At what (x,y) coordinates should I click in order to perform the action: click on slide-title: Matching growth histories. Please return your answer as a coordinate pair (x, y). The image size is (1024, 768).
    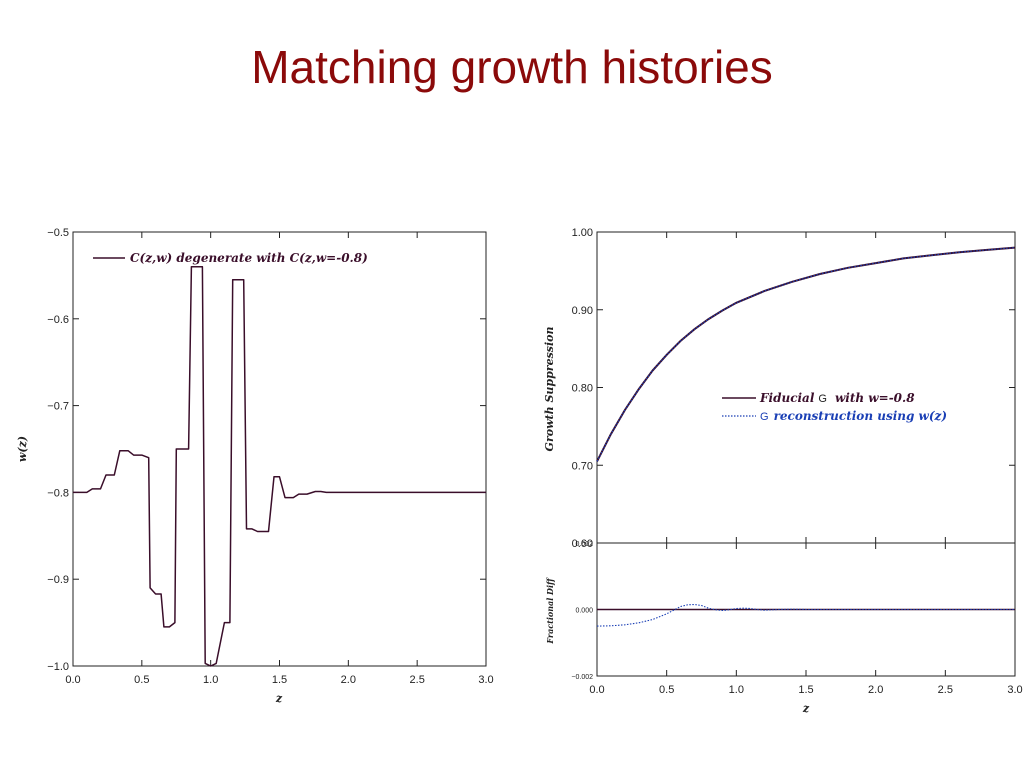
    Looking at the image, I should click on (512, 67).